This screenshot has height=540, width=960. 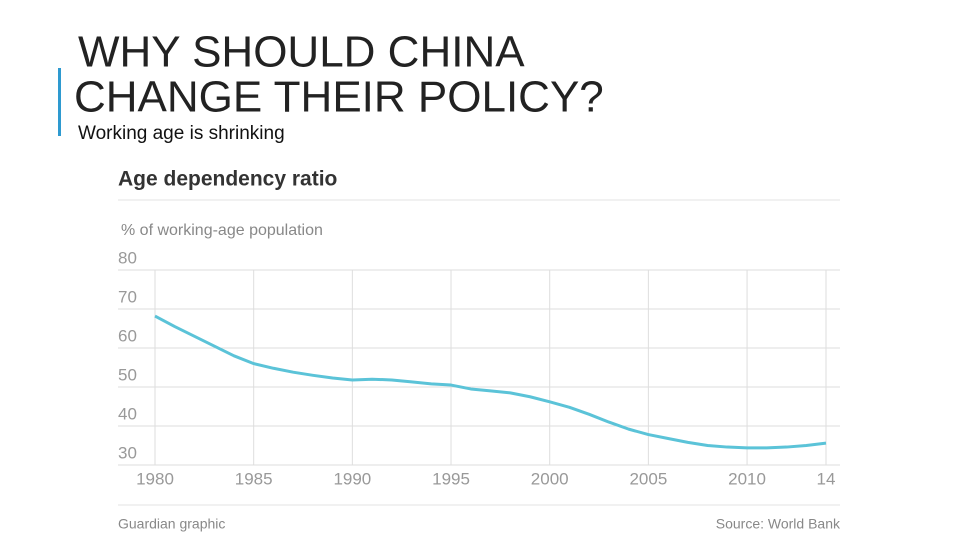 I want to click on x-tick-label: 1990, so click(x=352, y=478).